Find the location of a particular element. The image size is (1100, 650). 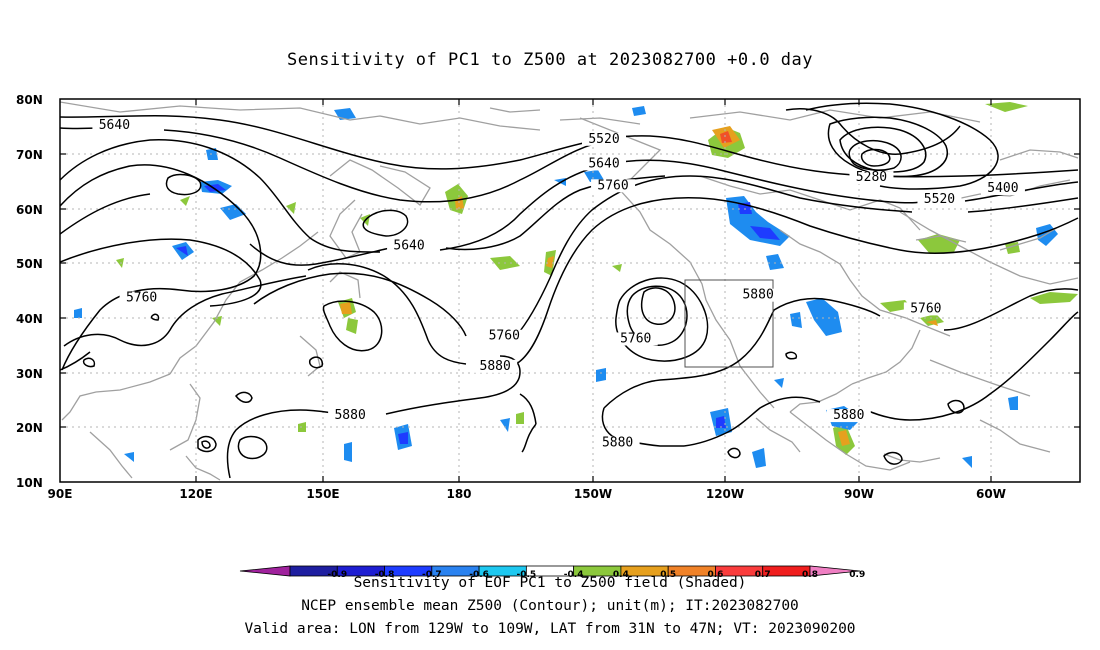

lat-label: 80N is located at coordinates (29, 100).